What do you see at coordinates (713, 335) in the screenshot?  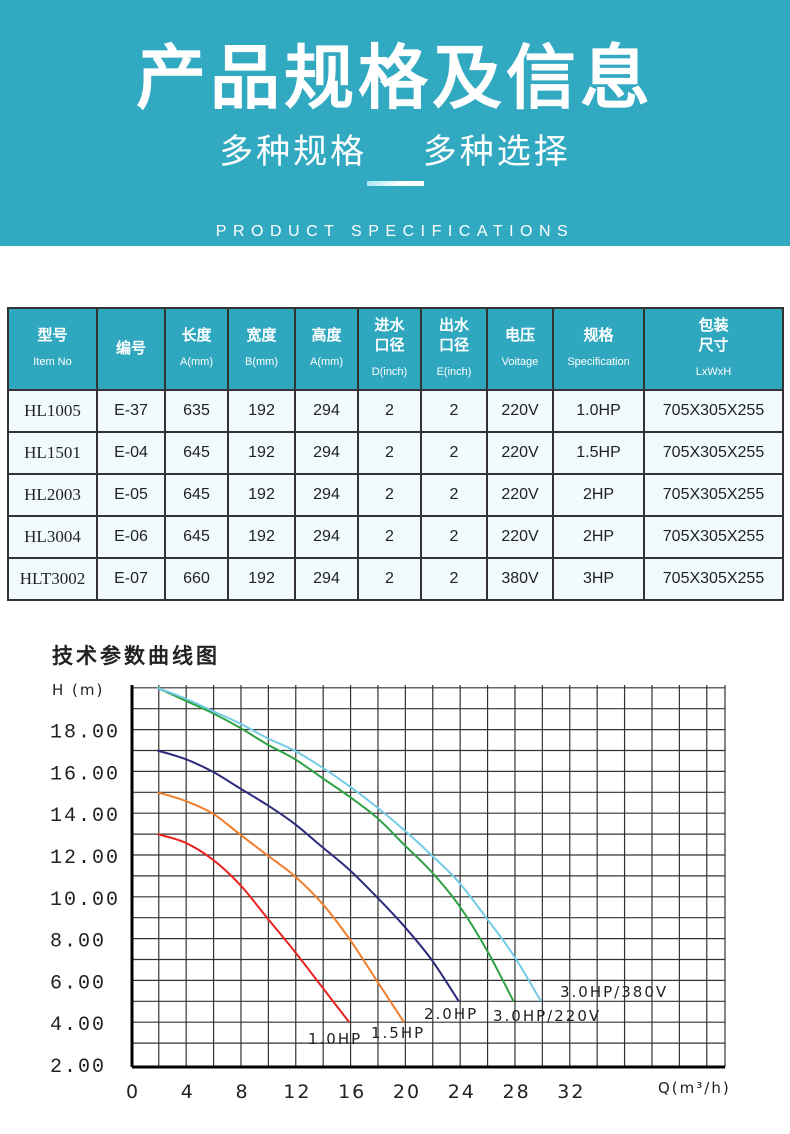 I see `column-header-cn: 包装 尺寸` at bounding box center [713, 335].